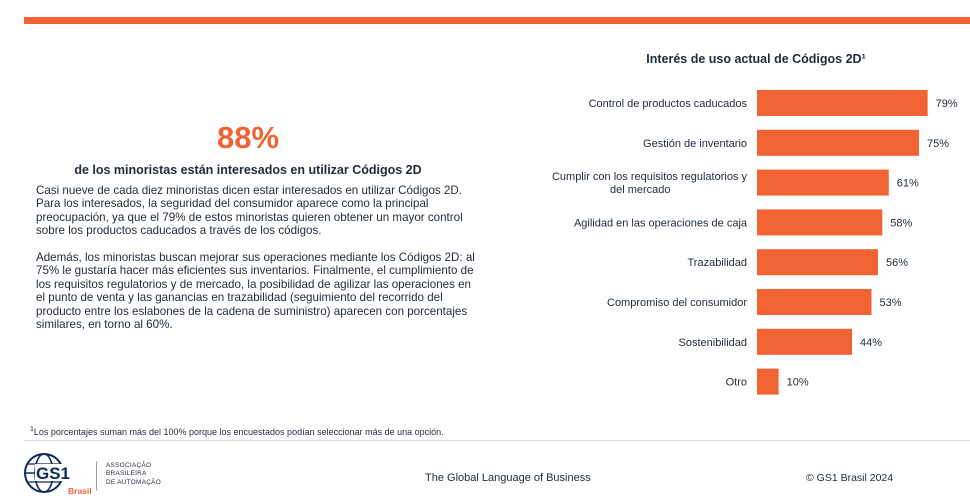 The width and height of the screenshot is (970, 500). What do you see at coordinates (497, 20) in the screenshot?
I see `top-accent-bar` at bounding box center [497, 20].